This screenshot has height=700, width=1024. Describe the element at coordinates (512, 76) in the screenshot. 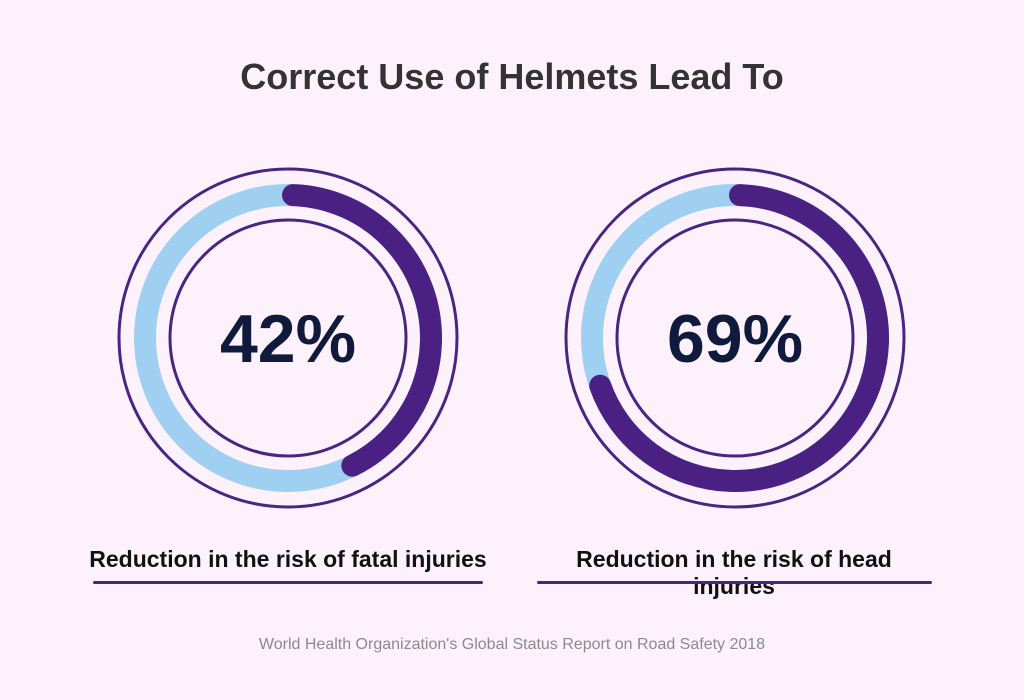

I see `chart-title: Correct Use of Helmets Lead To` at that location.